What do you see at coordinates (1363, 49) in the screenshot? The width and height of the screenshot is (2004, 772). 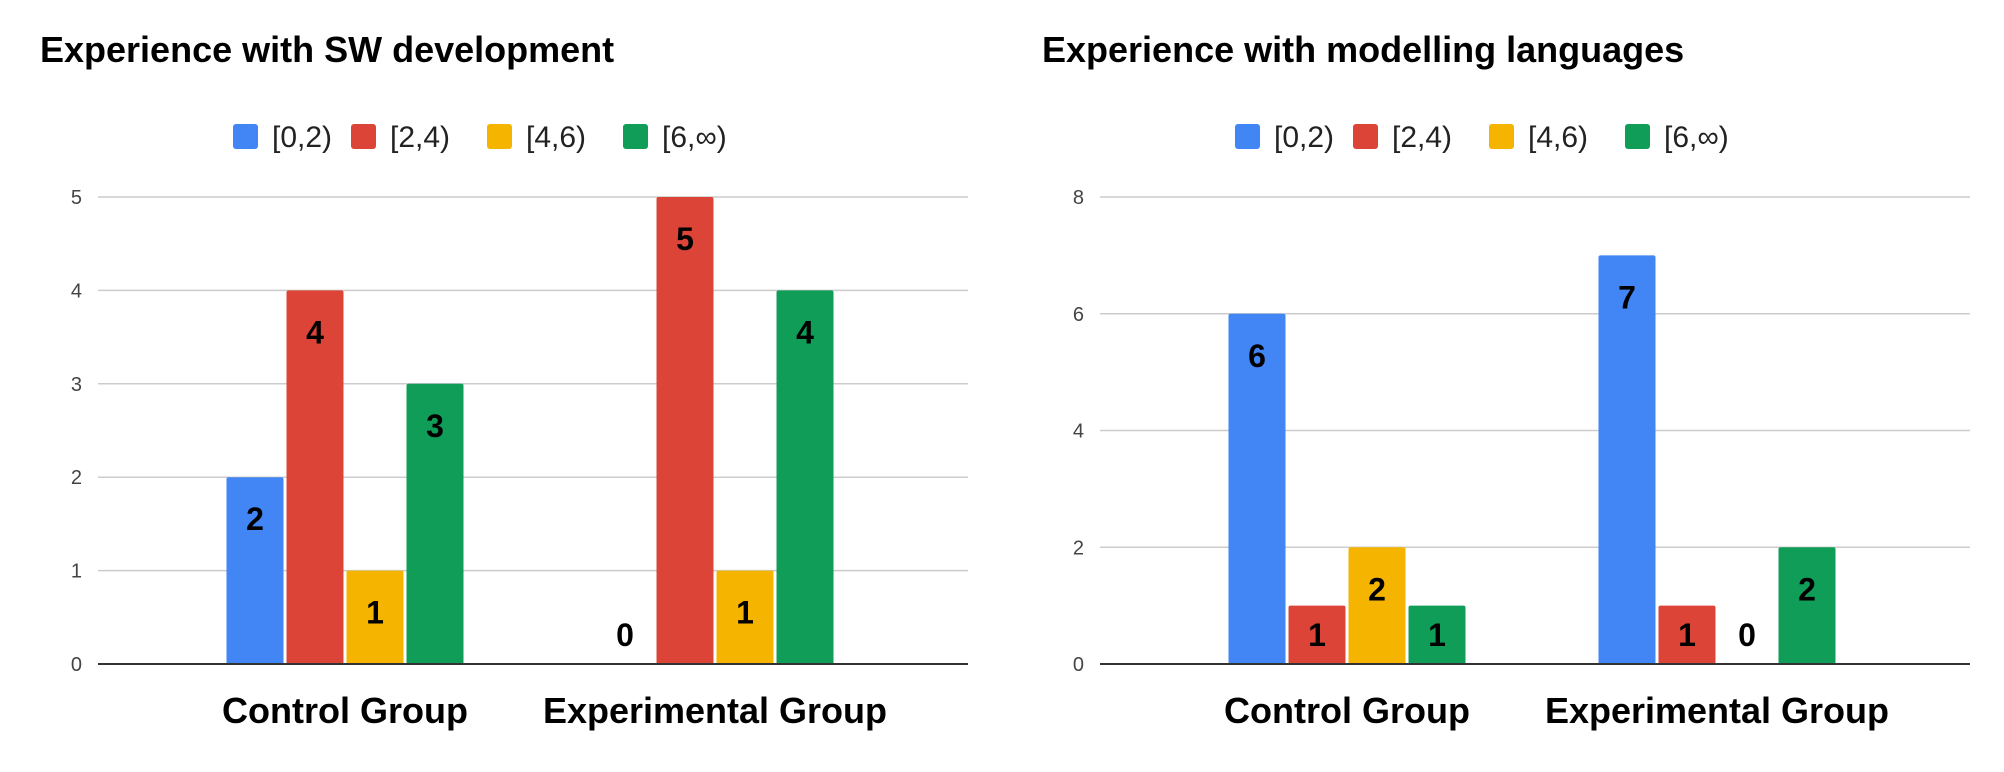 I see `chart-title: Experience with modelling languages` at bounding box center [1363, 49].